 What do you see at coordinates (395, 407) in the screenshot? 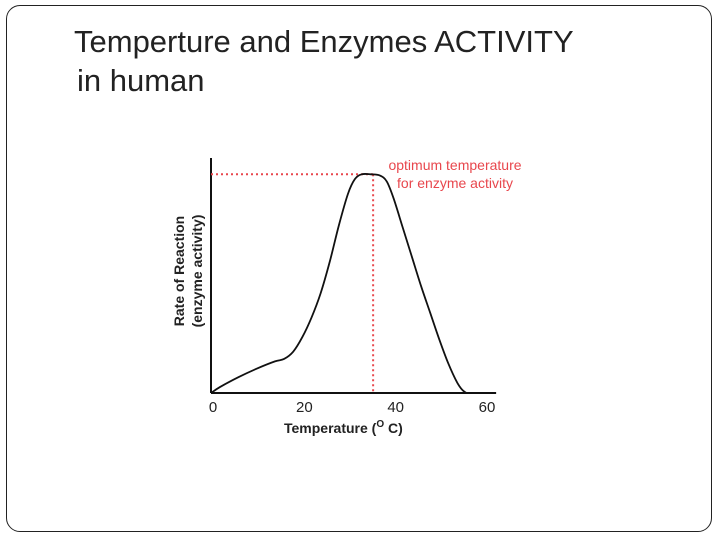
I see `x-tick-label-40: 40` at bounding box center [395, 407].